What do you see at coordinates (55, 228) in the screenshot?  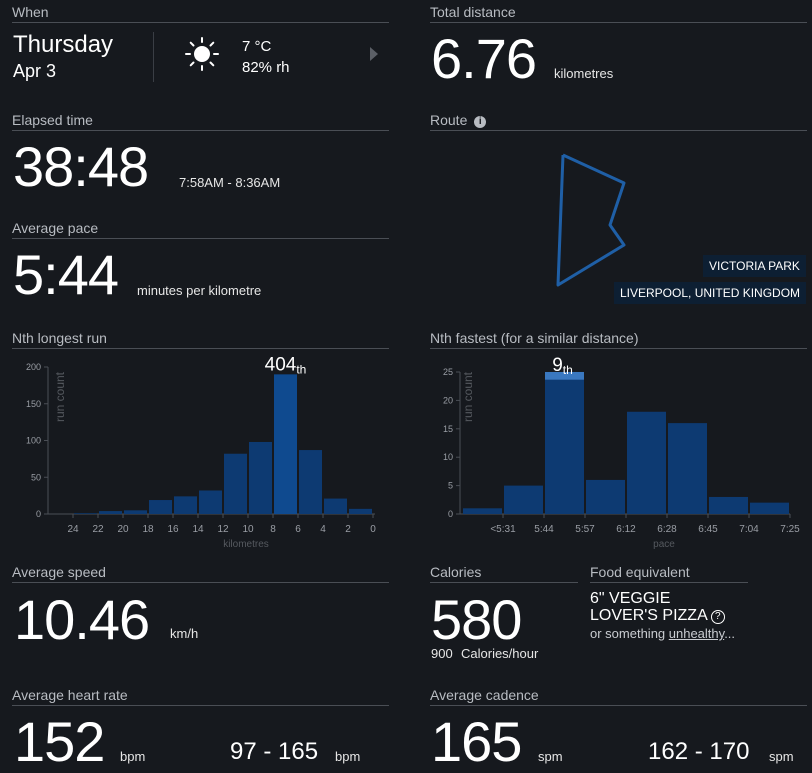 I see `average-pace-label: Average pace` at bounding box center [55, 228].